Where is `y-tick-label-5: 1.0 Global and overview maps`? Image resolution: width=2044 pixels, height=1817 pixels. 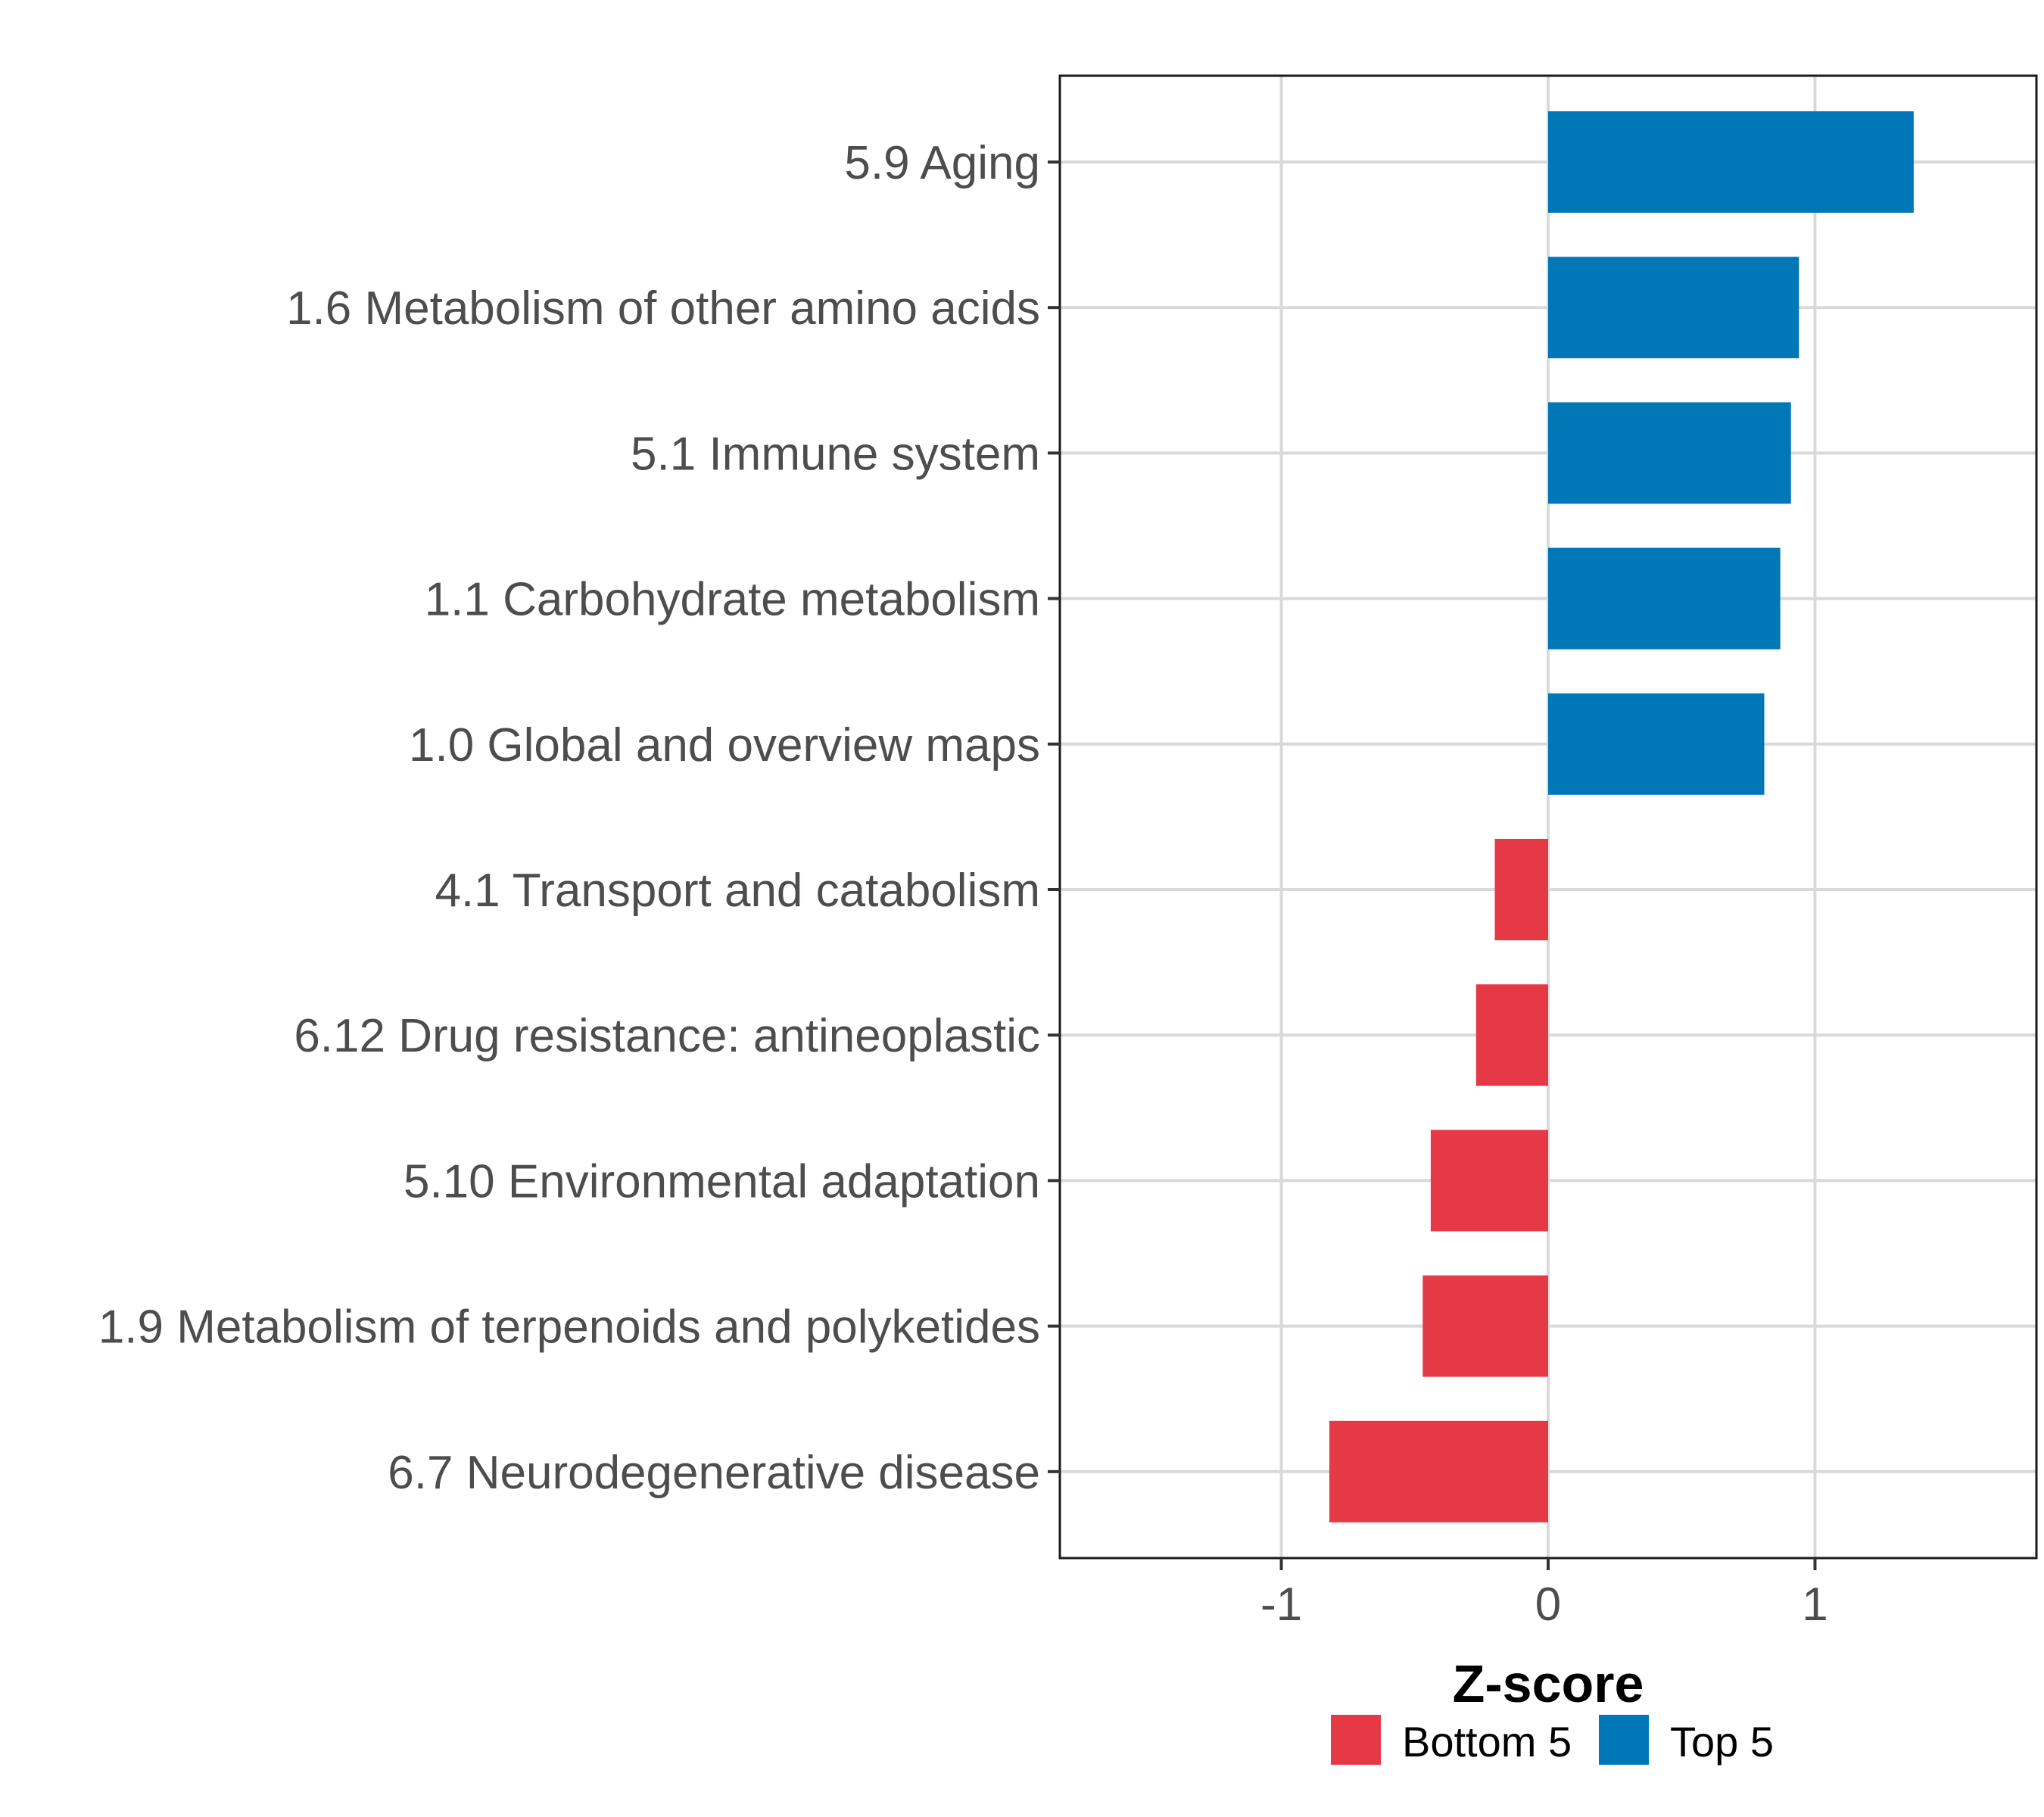 y-tick-label-5: 1.0 Global and overview maps is located at coordinates (725, 745).